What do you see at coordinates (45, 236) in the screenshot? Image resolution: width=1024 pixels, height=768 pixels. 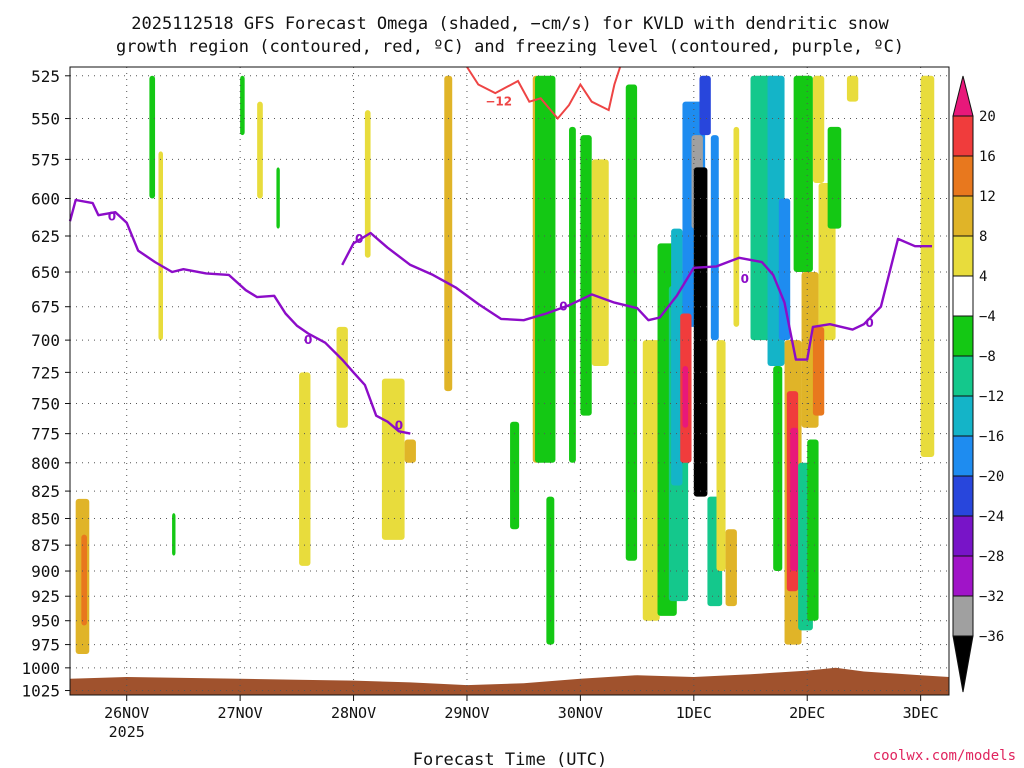 I see `y-tick-label: 625` at bounding box center [45, 236].